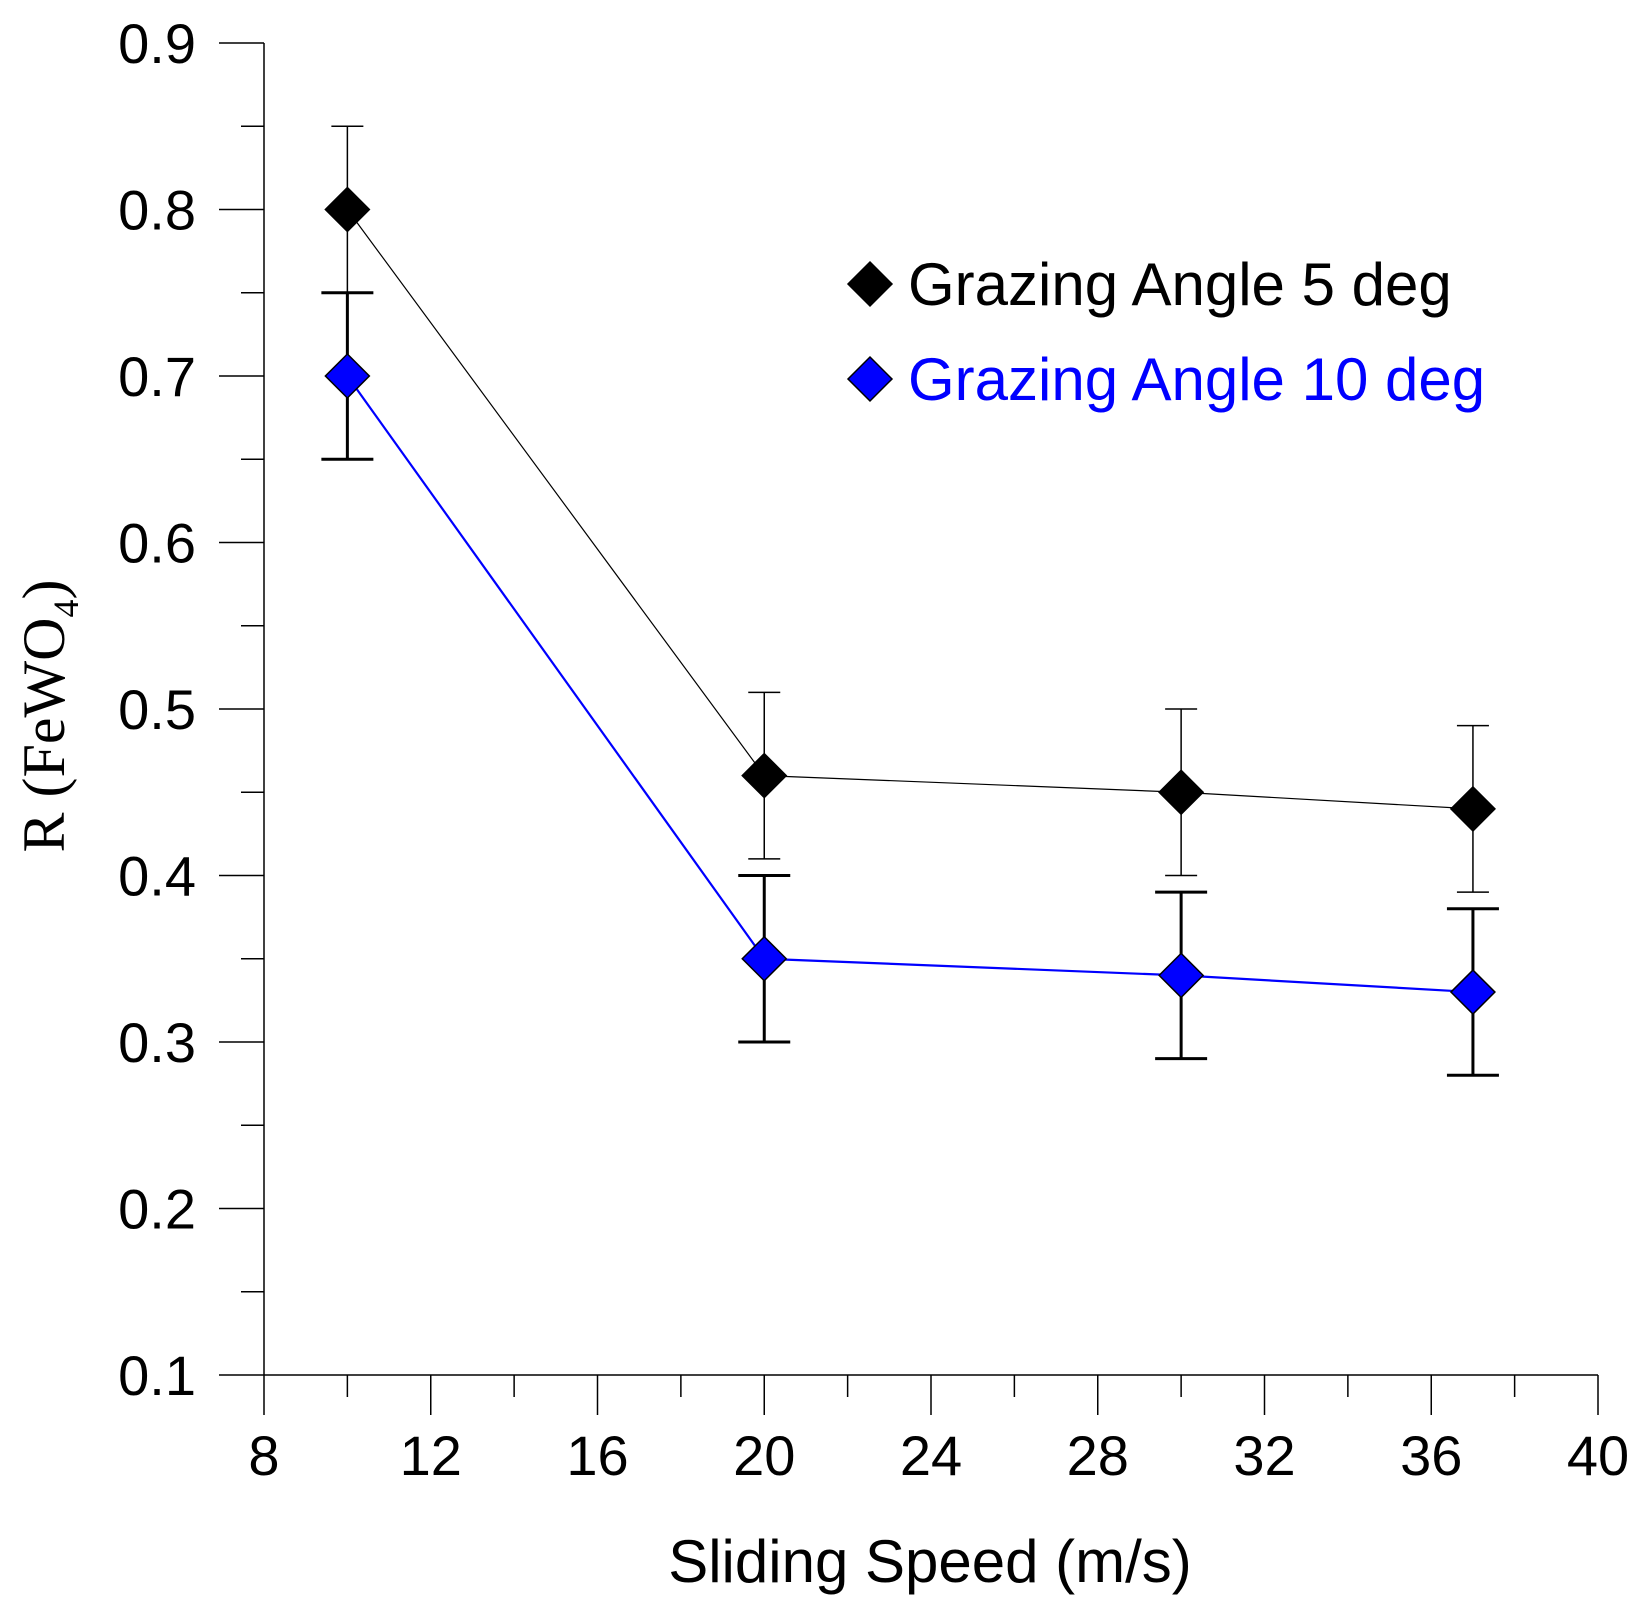  What do you see at coordinates (66, 609) in the screenshot?
I see `y-axis-title-subscript: 4` at bounding box center [66, 609].